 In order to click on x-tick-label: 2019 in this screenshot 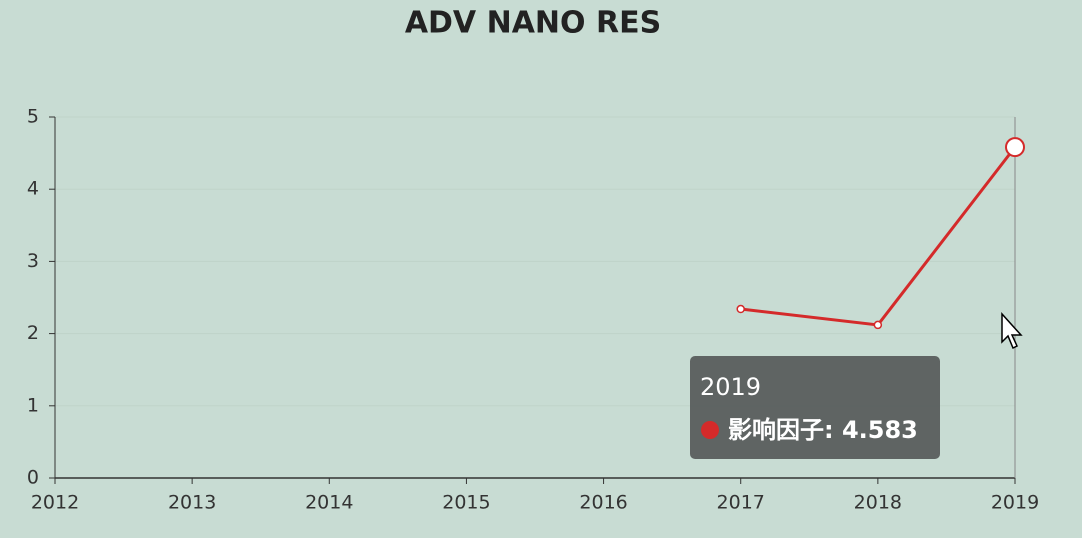, I will do `click(1015, 503)`.